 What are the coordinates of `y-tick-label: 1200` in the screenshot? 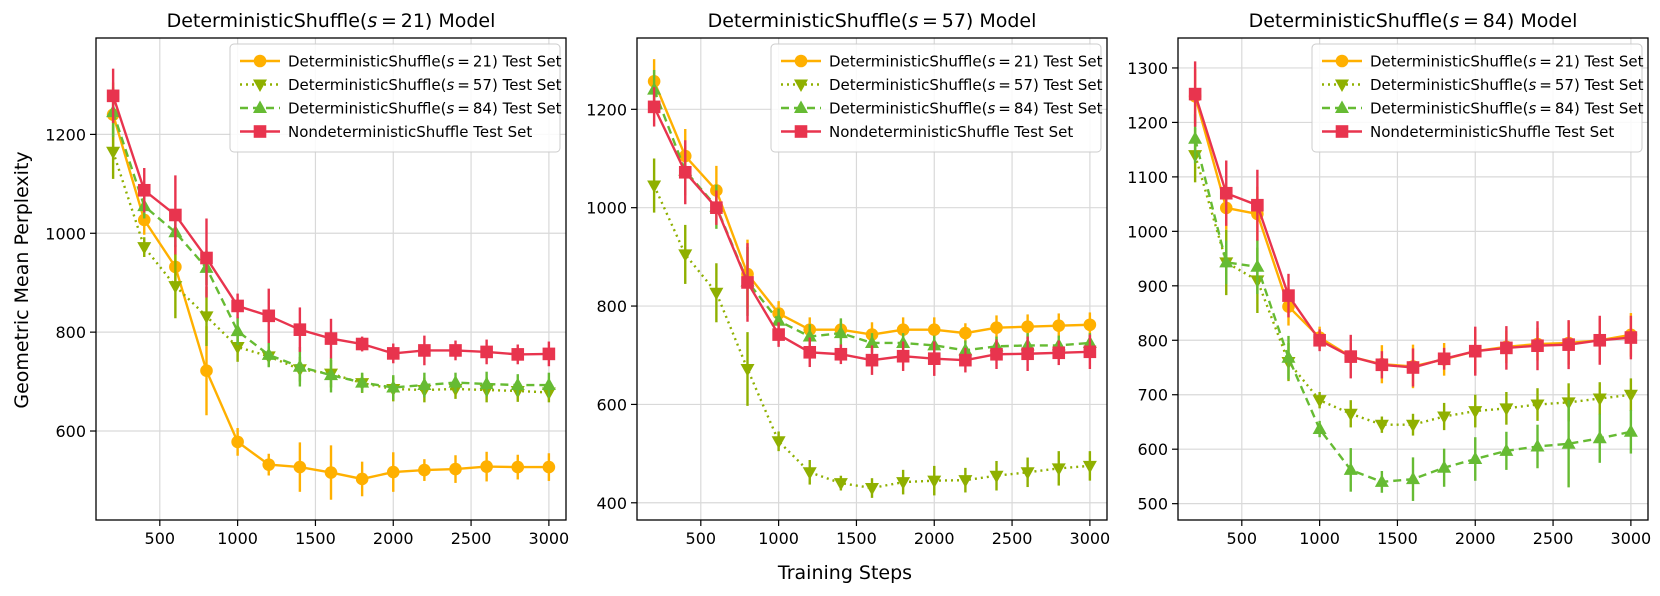 It's located at (65, 134).